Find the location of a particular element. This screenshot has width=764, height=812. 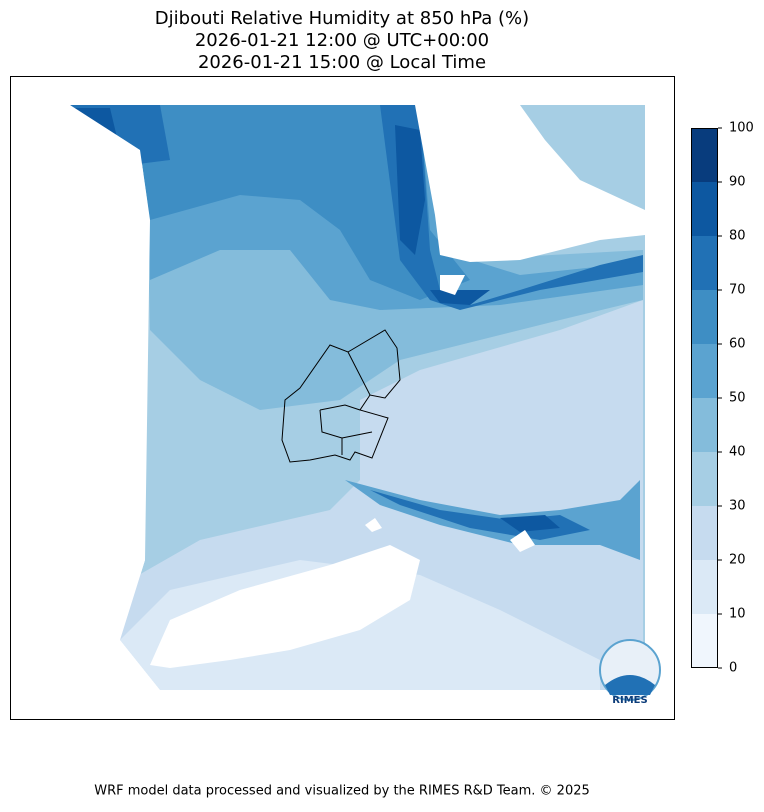

colorbar-tick-label: 80 is located at coordinates (737, 236).